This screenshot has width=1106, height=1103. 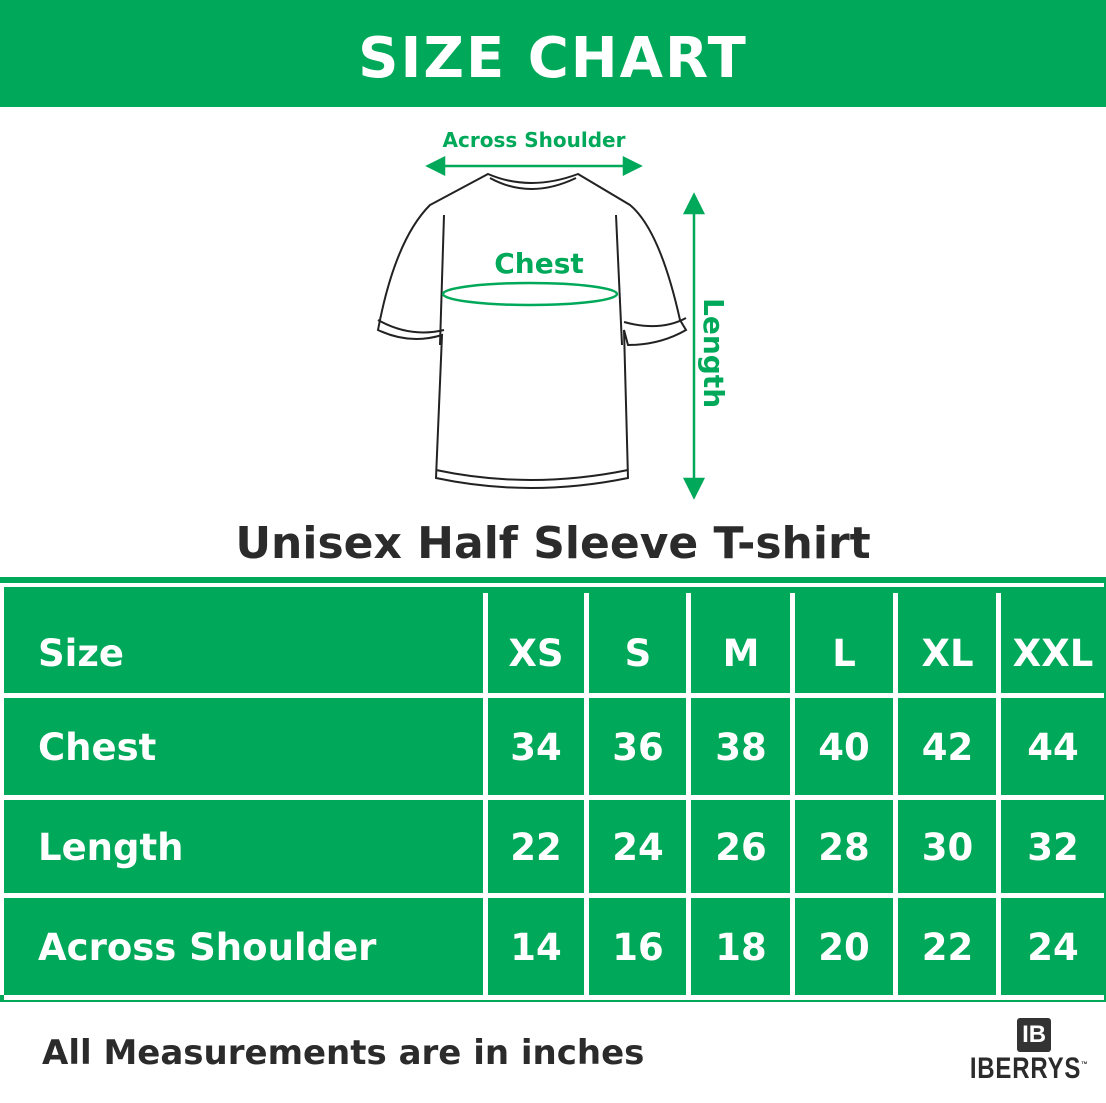 I want to click on row-label: Length, so click(x=111, y=847).